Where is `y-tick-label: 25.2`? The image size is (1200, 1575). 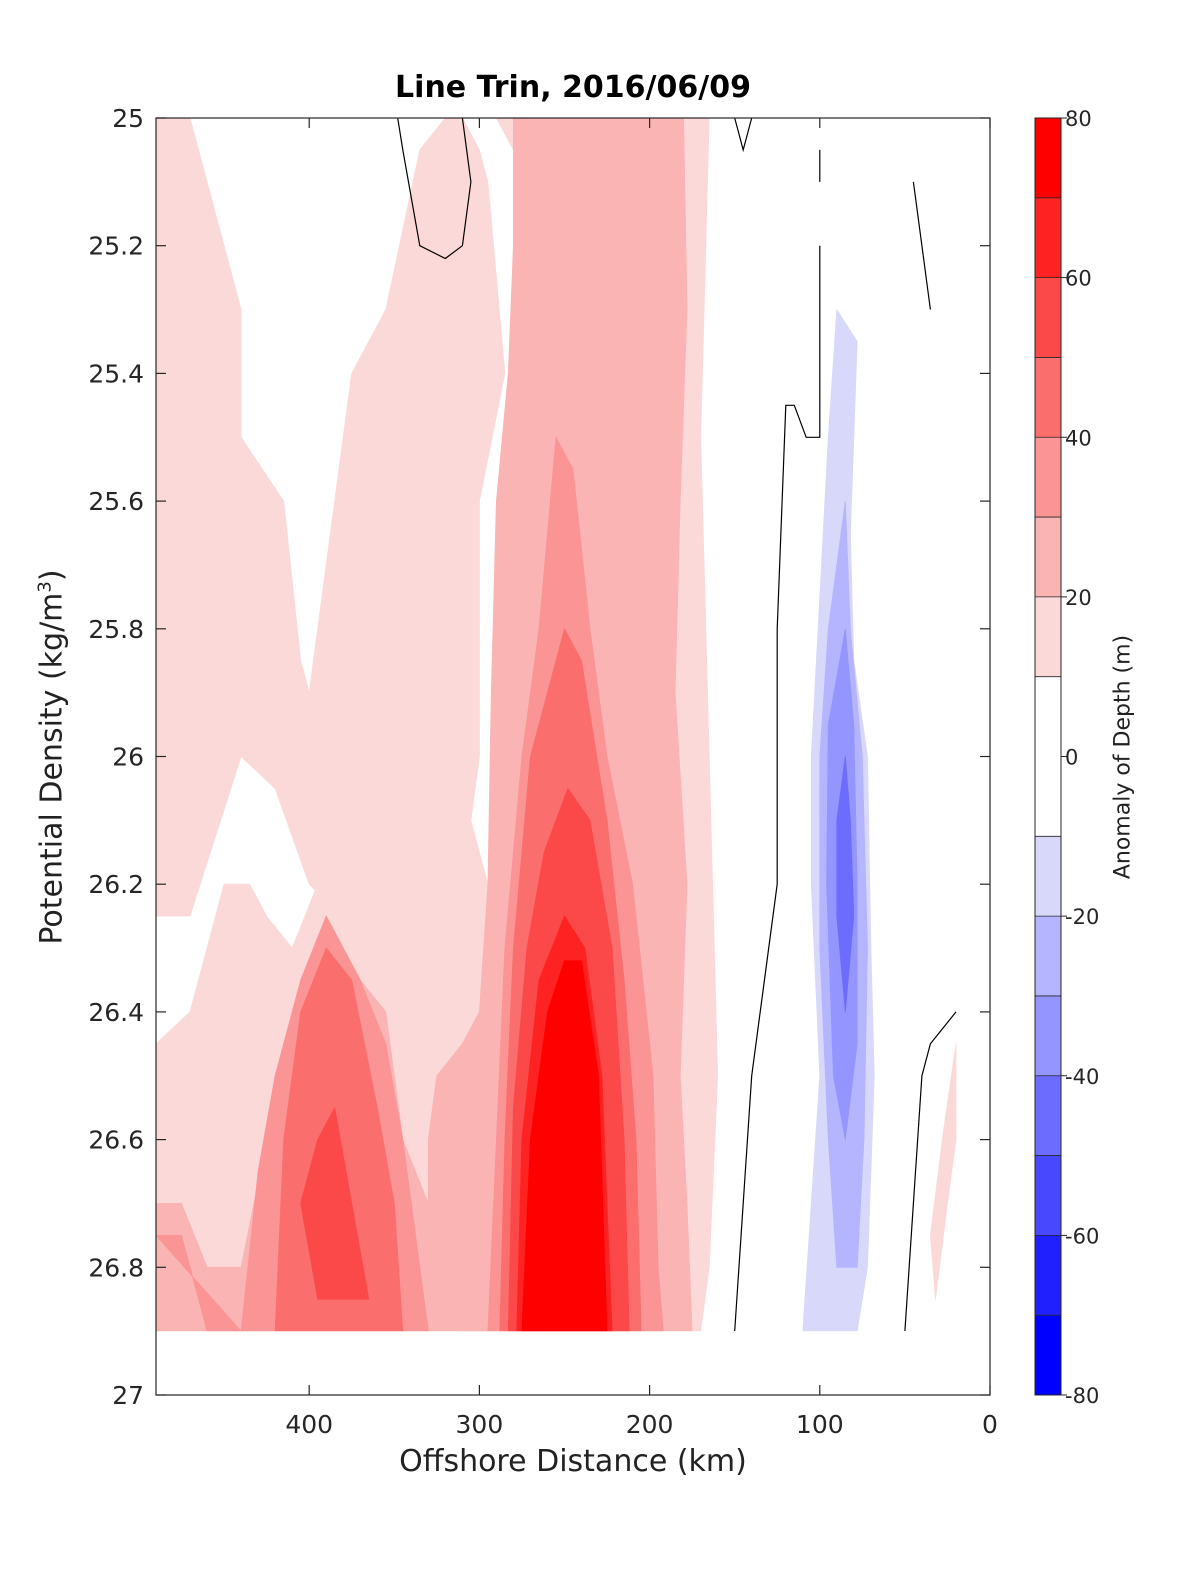
y-tick-label: 25.2 is located at coordinates (116, 246).